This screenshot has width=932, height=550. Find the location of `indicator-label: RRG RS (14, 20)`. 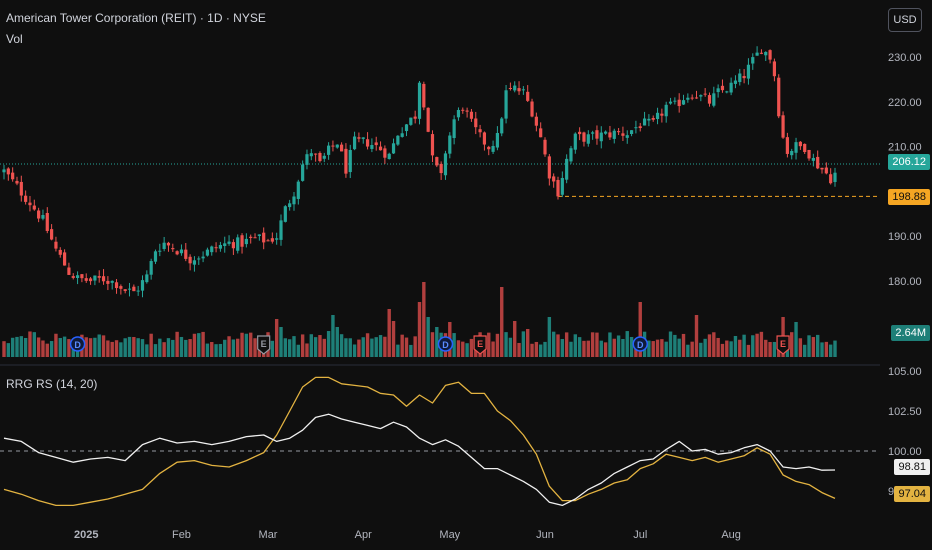

indicator-label: RRG RS (14, 20) is located at coordinates (52, 384).